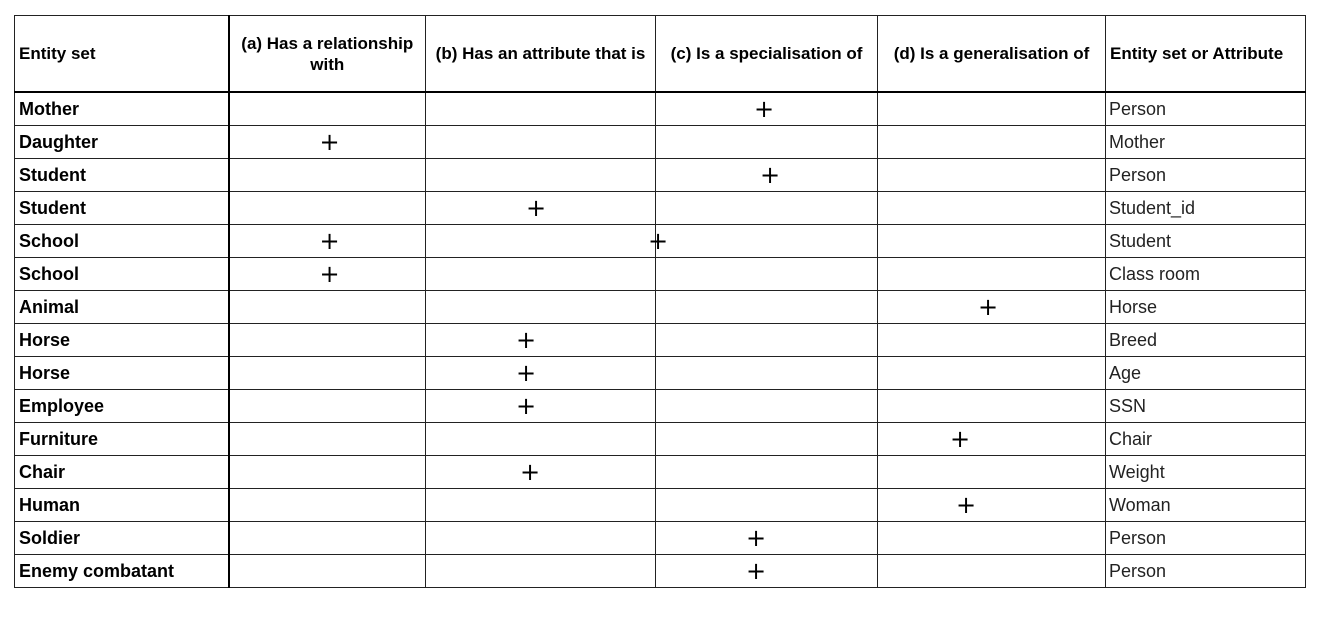 The image size is (1336, 622). I want to click on table-row: Enemy combatant + Person, so click(660, 571).